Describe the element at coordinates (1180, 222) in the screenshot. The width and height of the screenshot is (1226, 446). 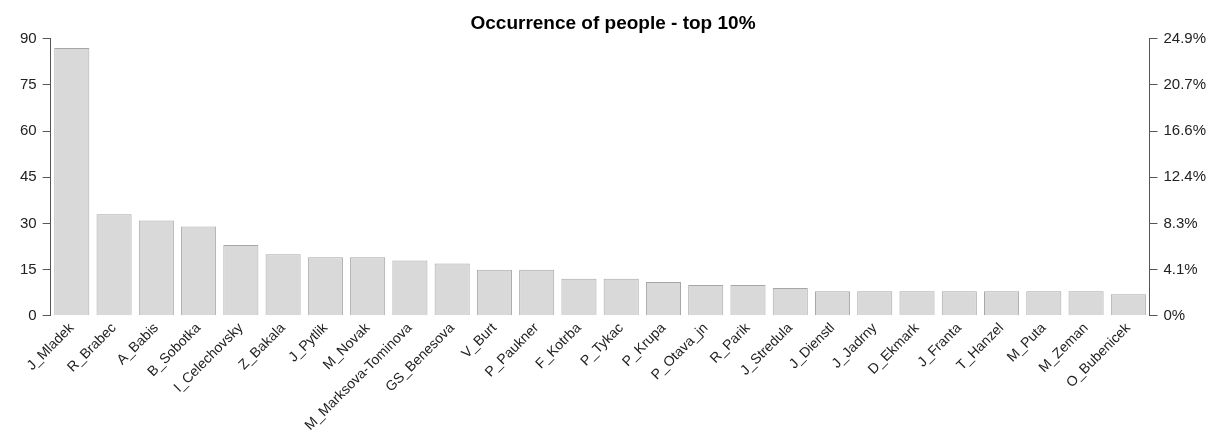
I see `y2-tick-label: 8.3%` at that location.